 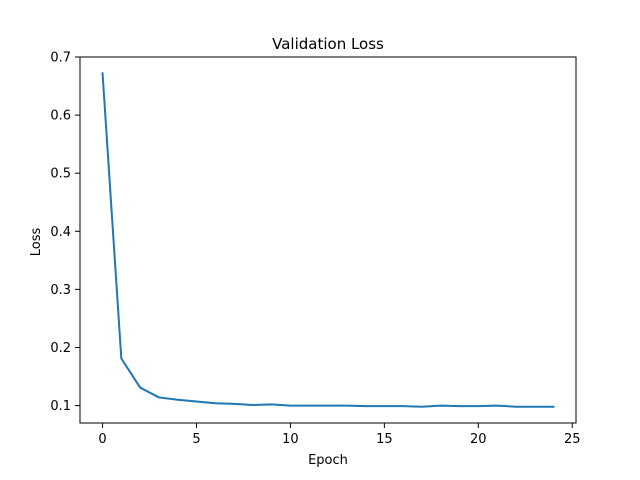 I want to click on x-tick-label: 10, so click(x=290, y=439).